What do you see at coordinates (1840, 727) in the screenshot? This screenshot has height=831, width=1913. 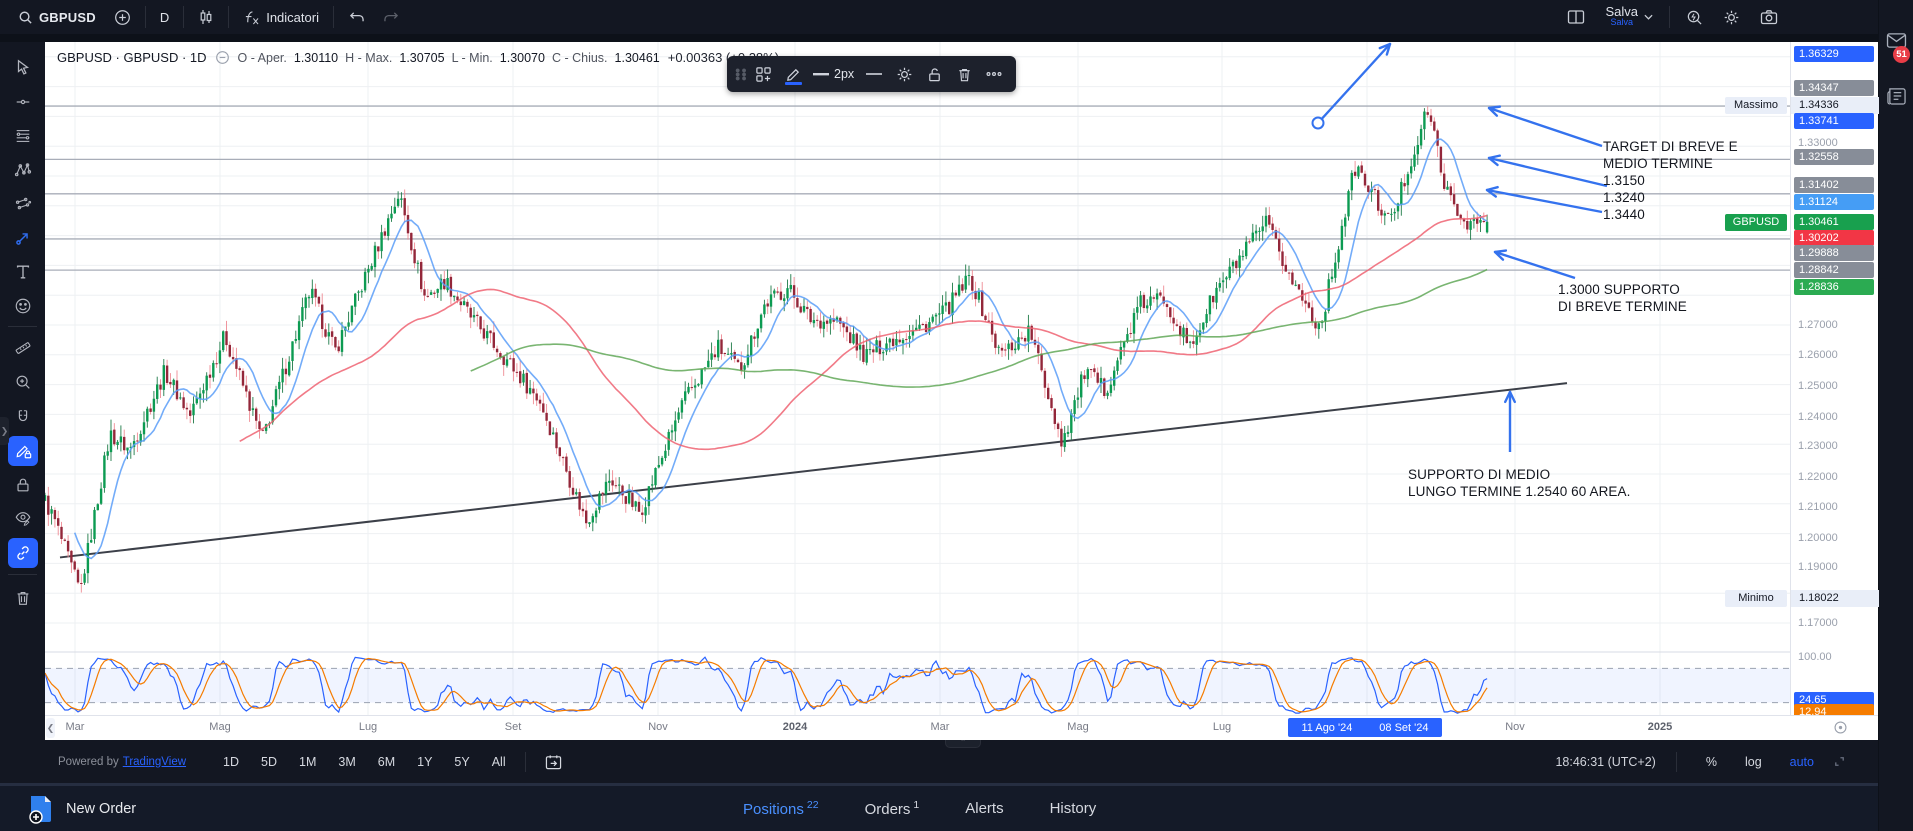 I see `axis-settings-icon` at bounding box center [1840, 727].